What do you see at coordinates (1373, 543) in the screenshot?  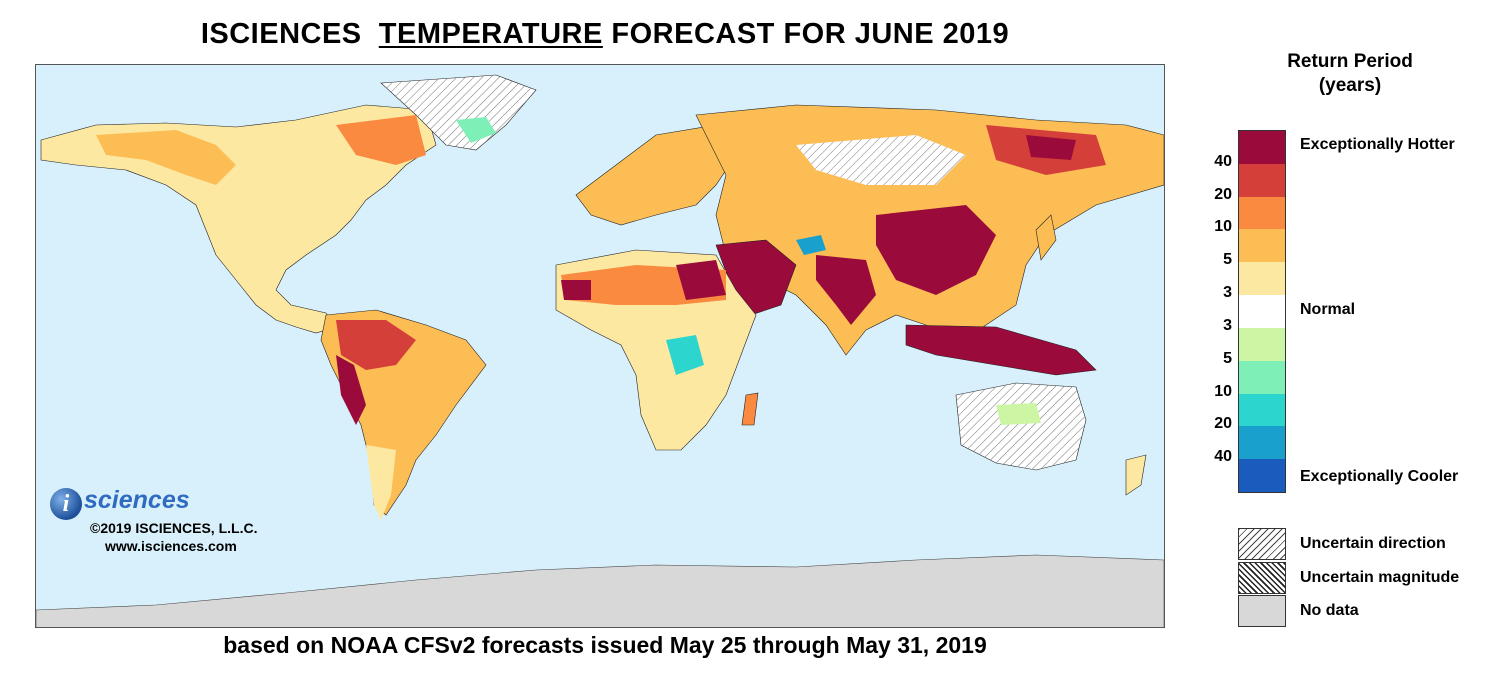 I see `uncertain-direction-label: Uncertain direction` at bounding box center [1373, 543].